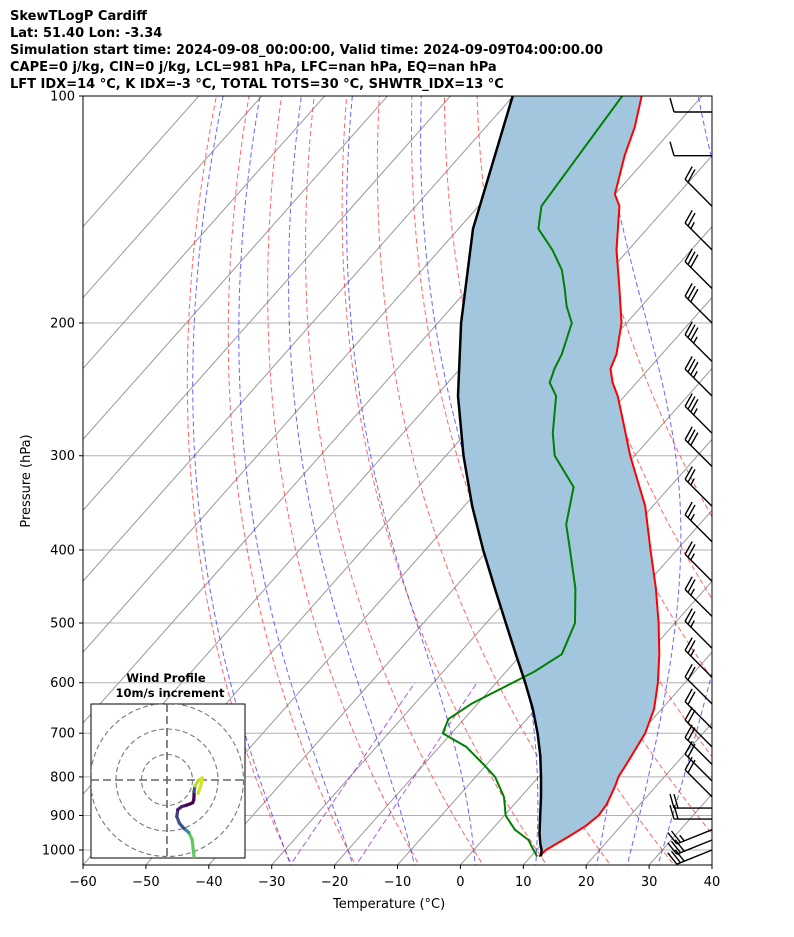 The height and width of the screenshot is (937, 794). Describe the element at coordinates (690, 481) in the screenshot. I see `wind-barbs` at that location.